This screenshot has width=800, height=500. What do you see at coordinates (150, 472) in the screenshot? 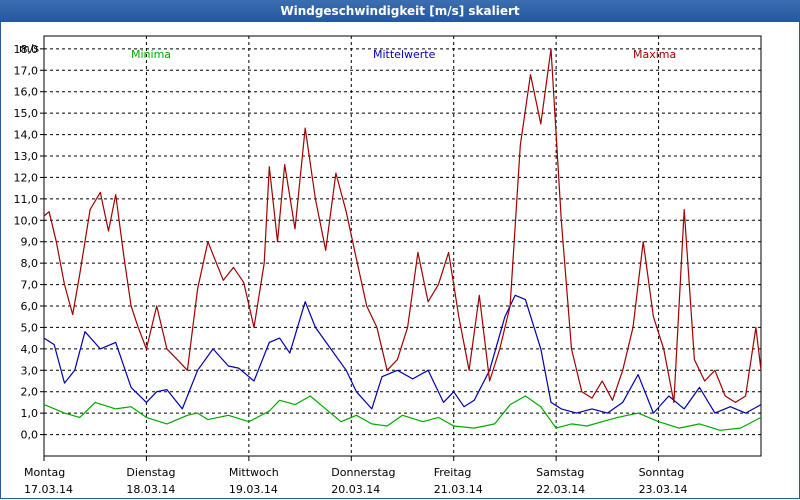
I see `day-name-label: Dienstag` at bounding box center [150, 472].